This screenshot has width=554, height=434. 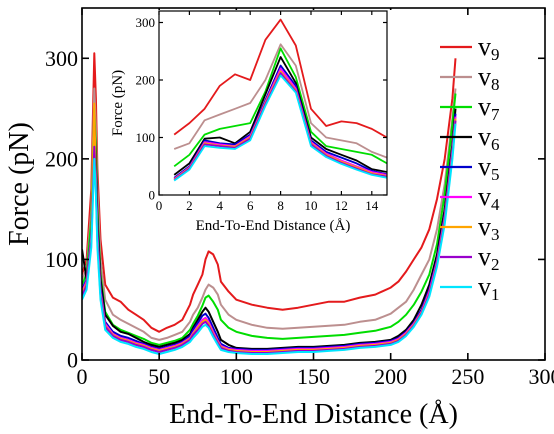 What do you see at coordinates (495, 204) in the screenshot?
I see `legend-label-subscript: 4` at bounding box center [495, 204].